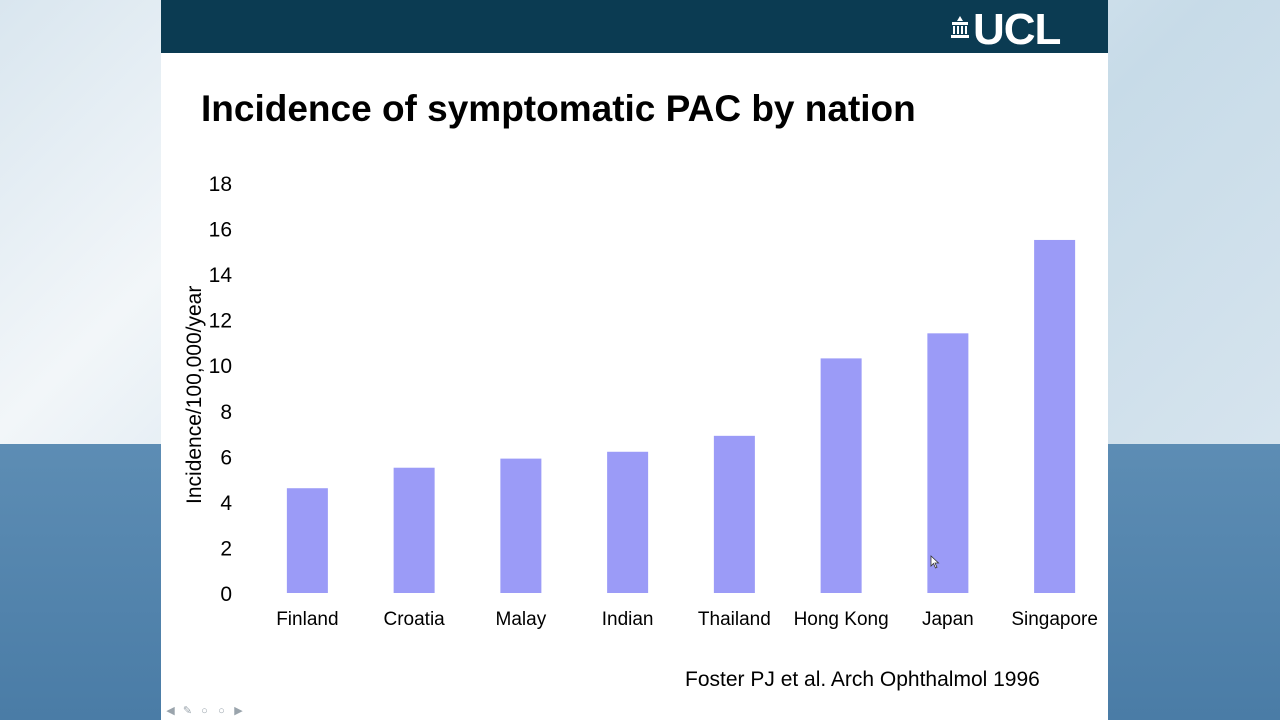 The height and width of the screenshot is (720, 1280). Describe the element at coordinates (862, 679) in the screenshot. I see `citation: Foster PJ et al. Arch Ophthalmol 1996` at that location.